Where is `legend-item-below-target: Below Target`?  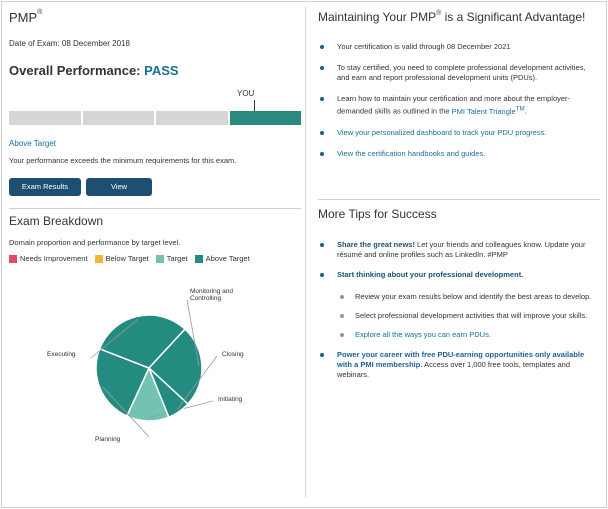
legend-item-below-target: Below Target is located at coordinates (121, 258).